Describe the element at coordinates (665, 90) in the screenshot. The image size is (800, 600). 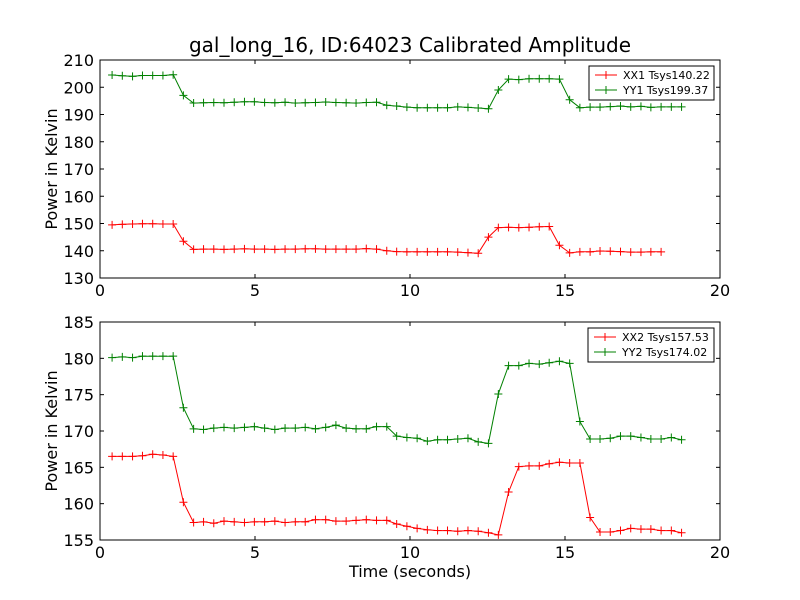
I see `legend-label: YY1 Tsys199.37` at that location.